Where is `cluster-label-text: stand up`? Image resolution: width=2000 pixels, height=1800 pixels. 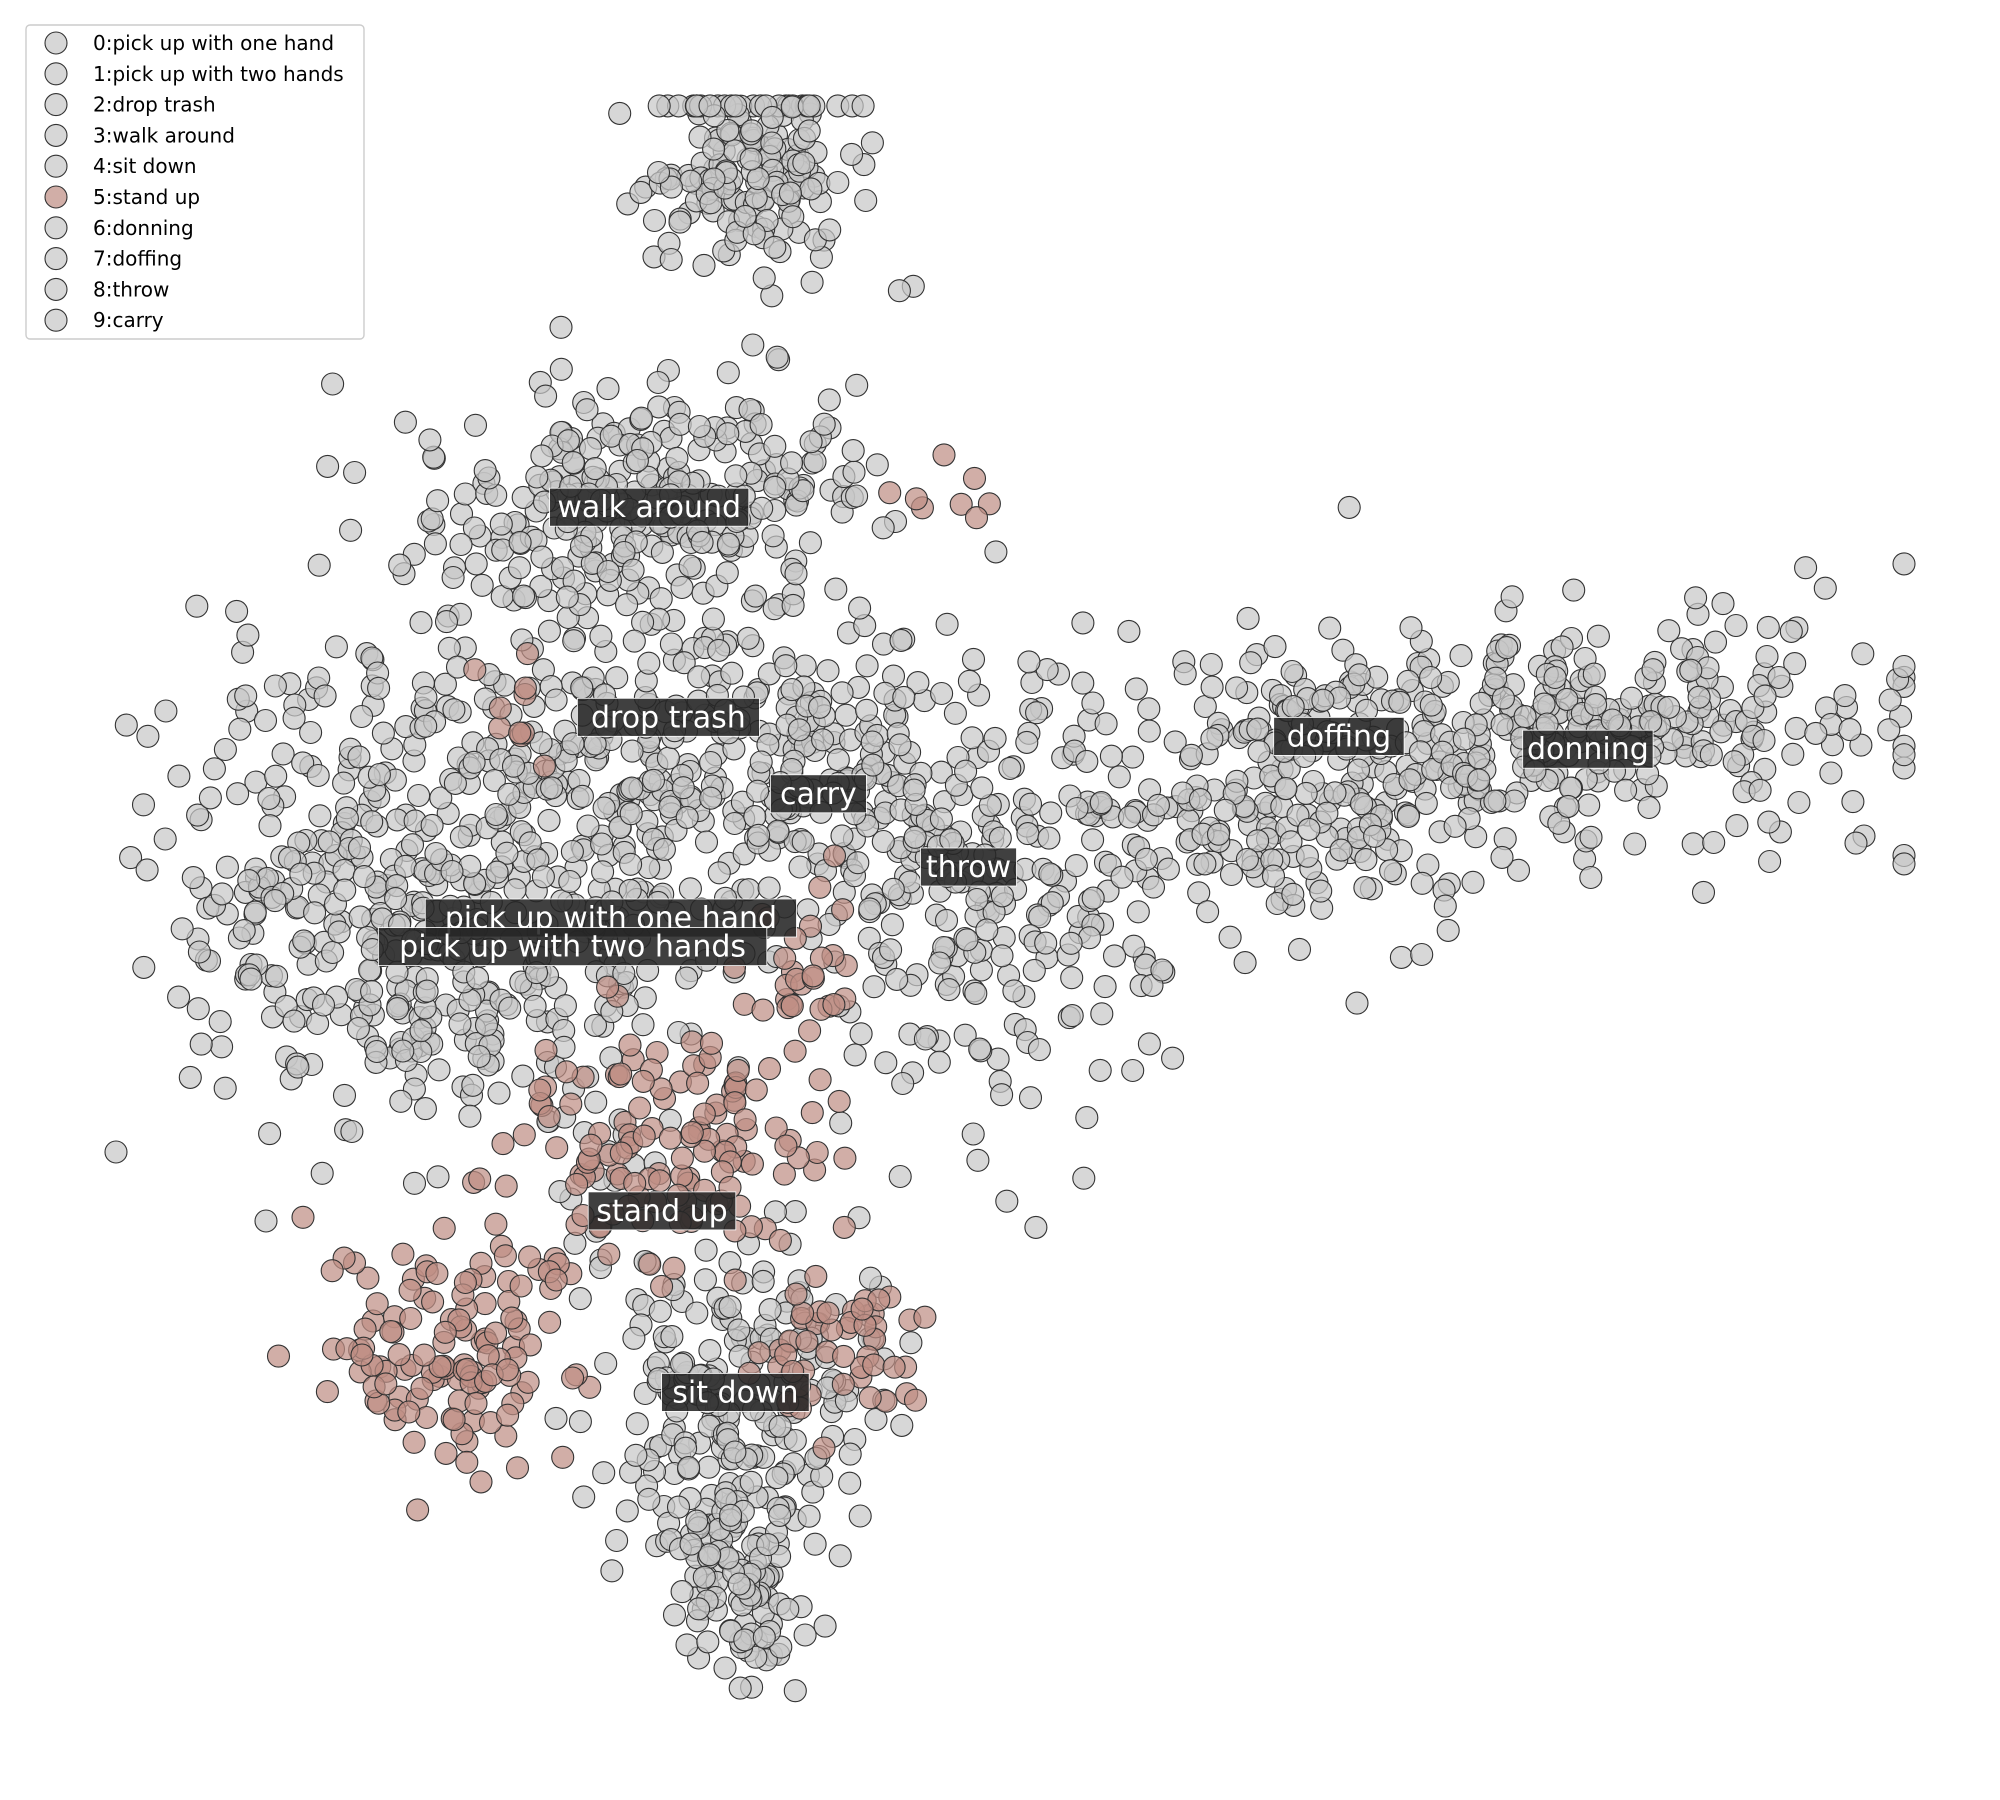
cluster-label-text: stand up is located at coordinates (661, 1211).